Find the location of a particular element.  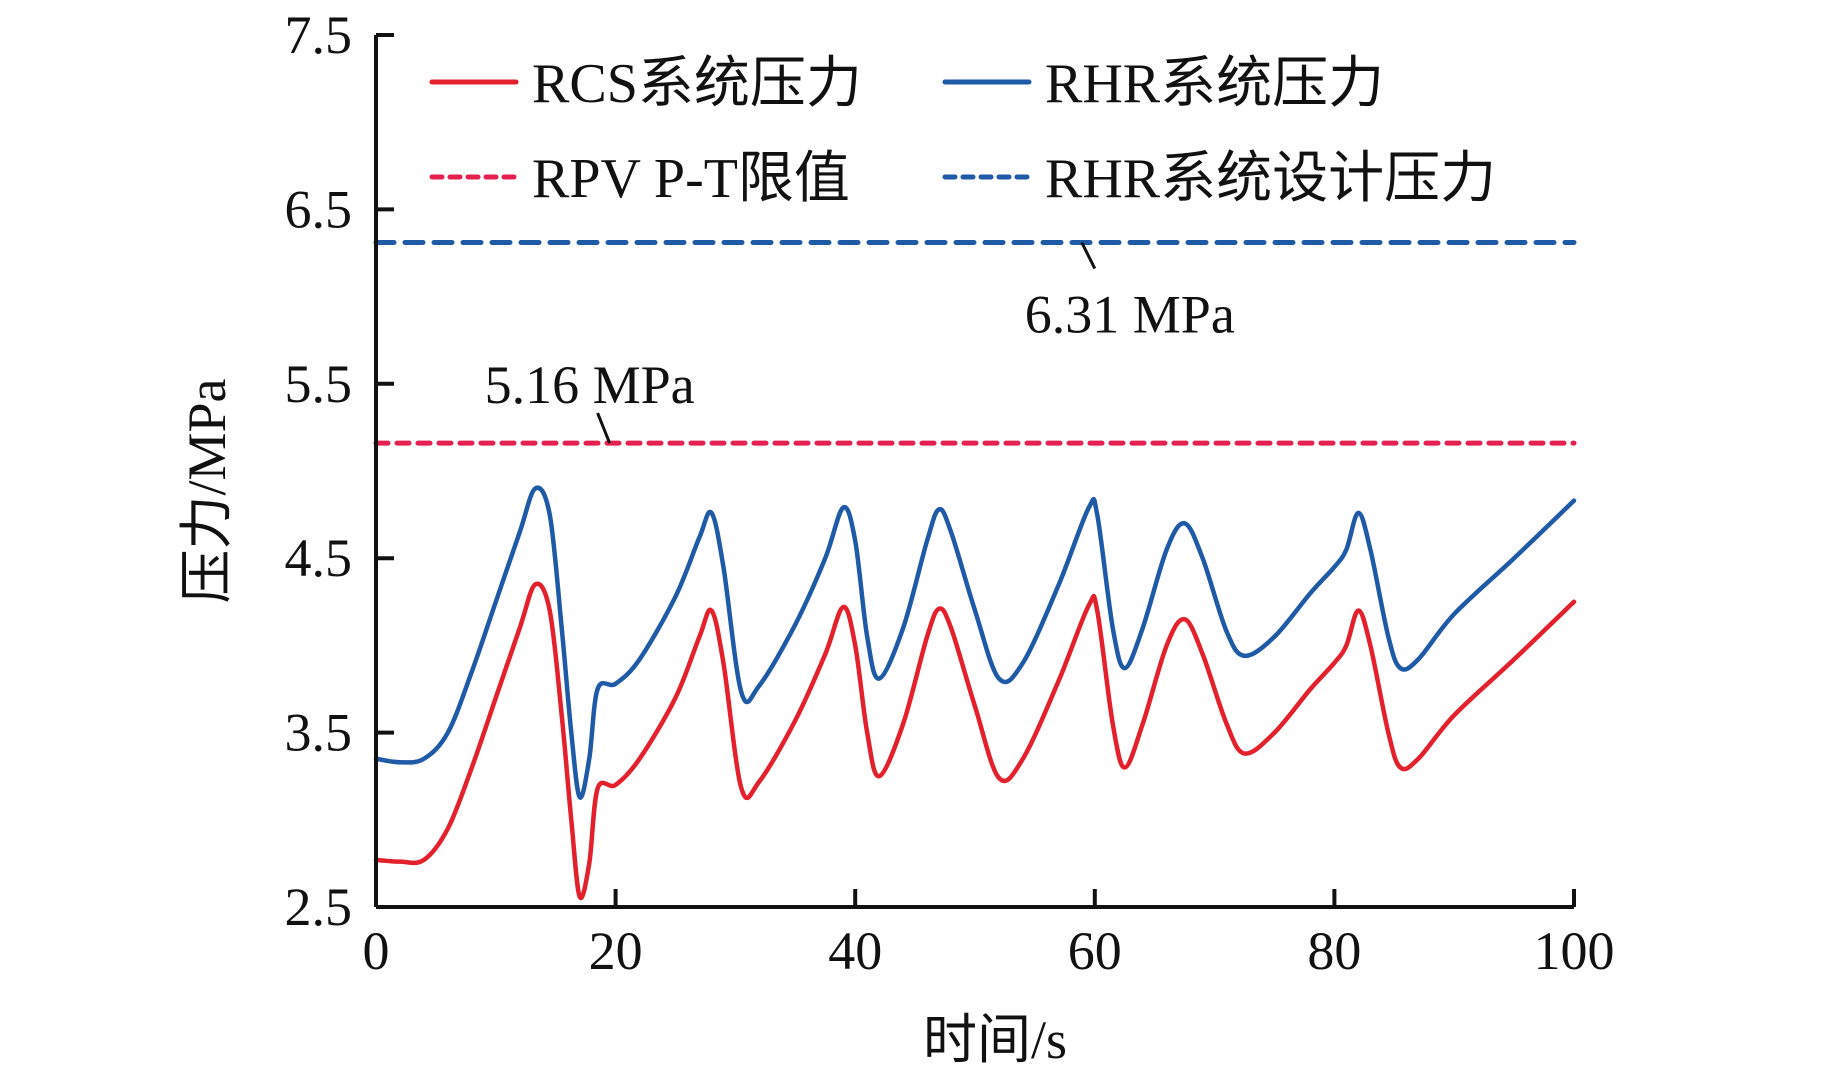

legend-item: RPV P-T限值 is located at coordinates (639, 179).